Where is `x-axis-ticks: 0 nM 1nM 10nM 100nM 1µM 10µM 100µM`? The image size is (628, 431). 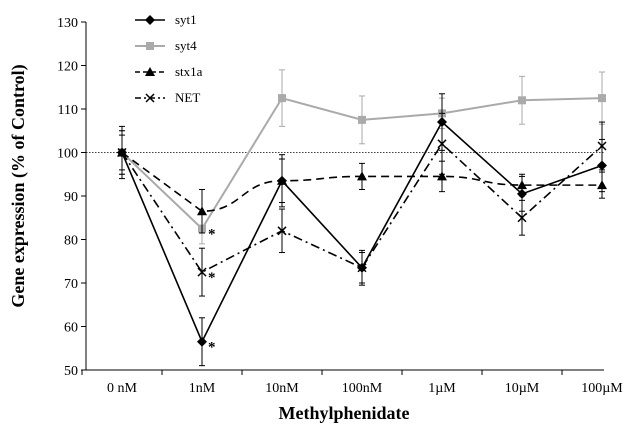
x-axis-ticks: 0 nM 1nM 10nM 100nM 1µM 10µM 100µM is located at coordinates (352, 383).